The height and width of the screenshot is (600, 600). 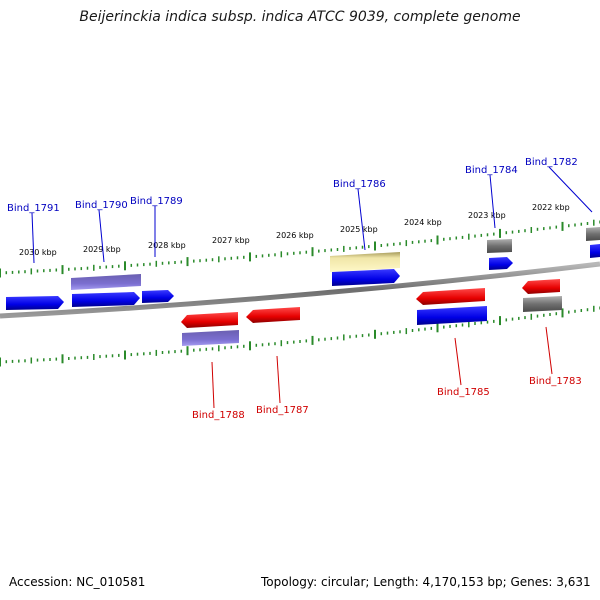 What do you see at coordinates (156, 201) in the screenshot?
I see `label-bind-1789: Bind_1789` at bounding box center [156, 201].